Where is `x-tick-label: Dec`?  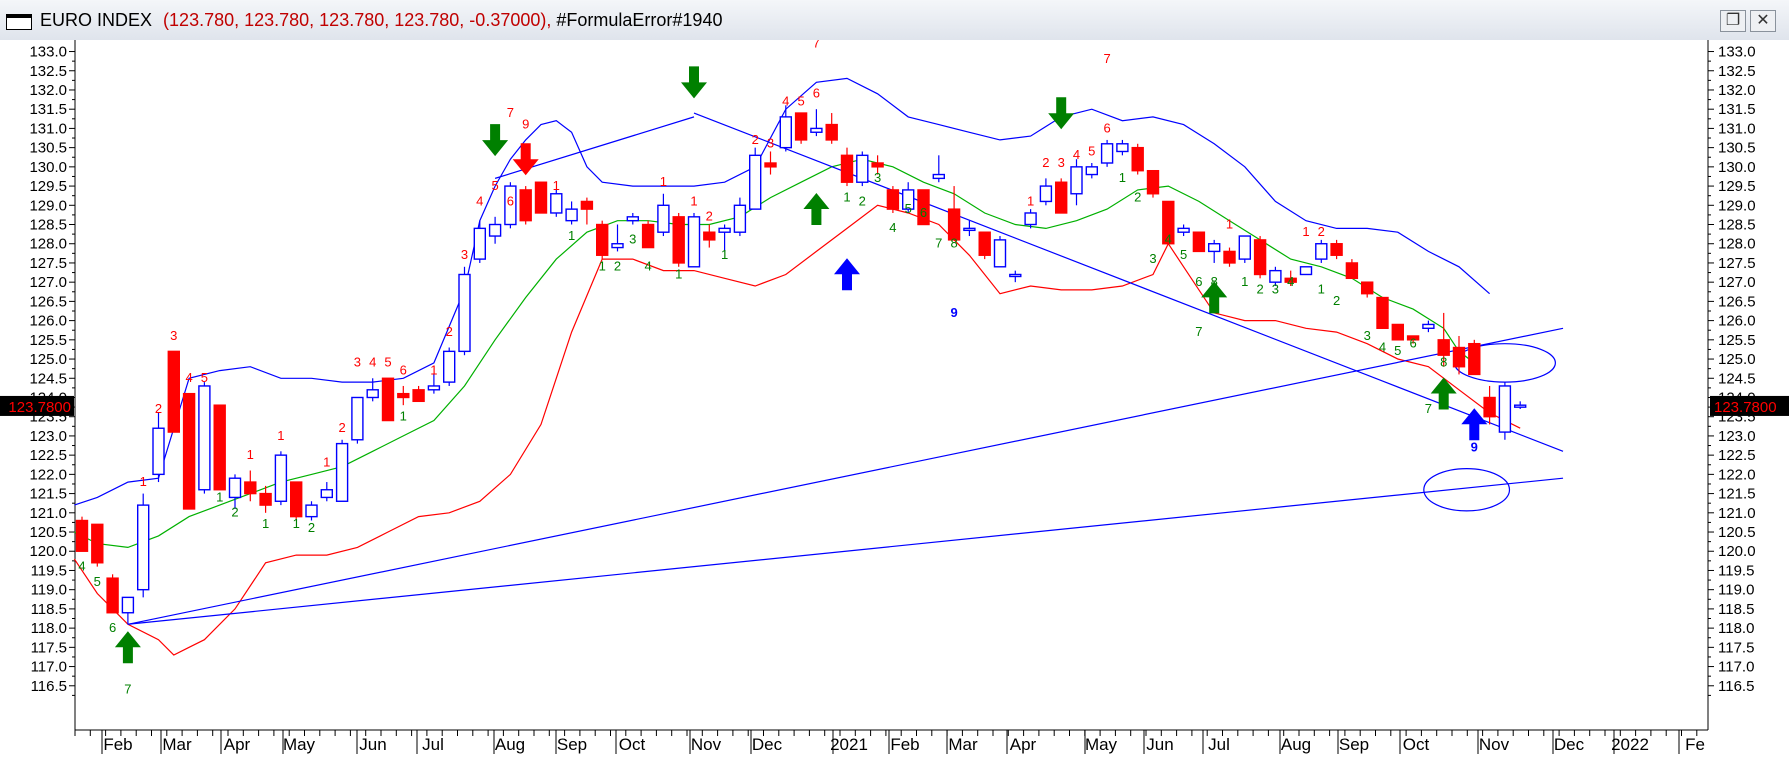
x-tick-label: Dec is located at coordinates (1569, 744).